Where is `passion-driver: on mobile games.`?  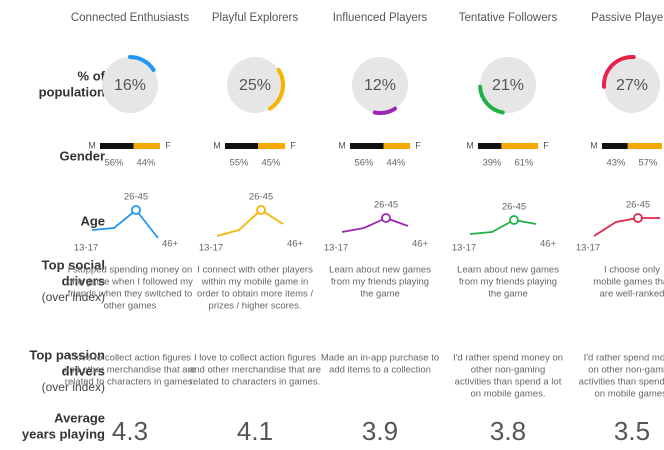
passion-driver: on mobile games. is located at coordinates (508, 394).